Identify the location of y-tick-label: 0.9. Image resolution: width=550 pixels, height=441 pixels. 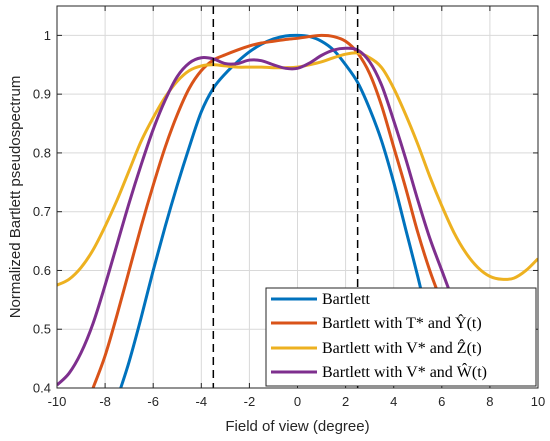
(42, 94).